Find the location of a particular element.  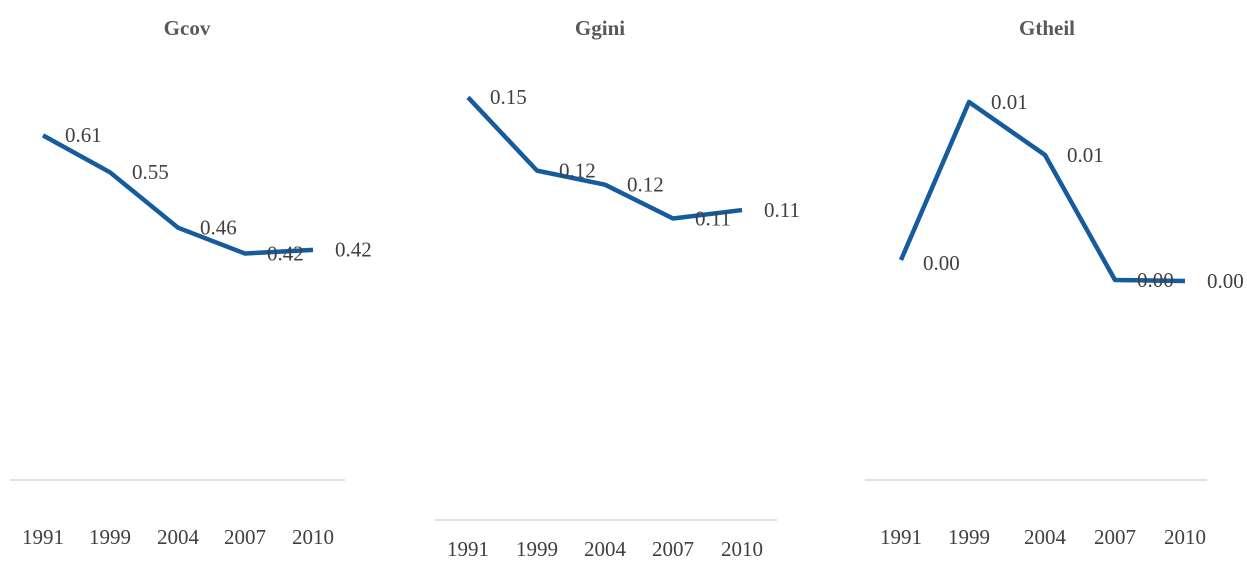

data-label: 0.46 is located at coordinates (218, 228).